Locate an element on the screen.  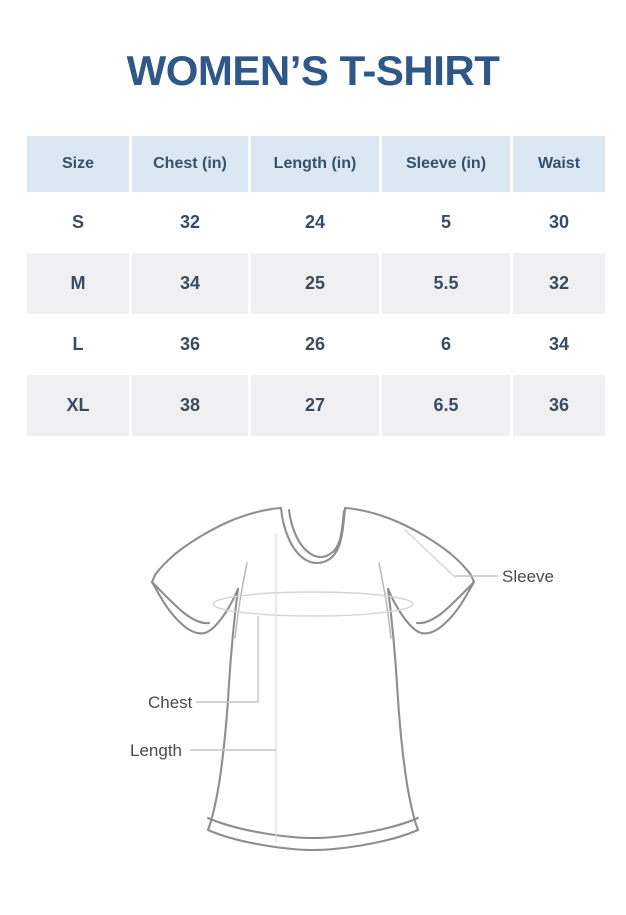
seam-guides is located at coordinates (313, 600).